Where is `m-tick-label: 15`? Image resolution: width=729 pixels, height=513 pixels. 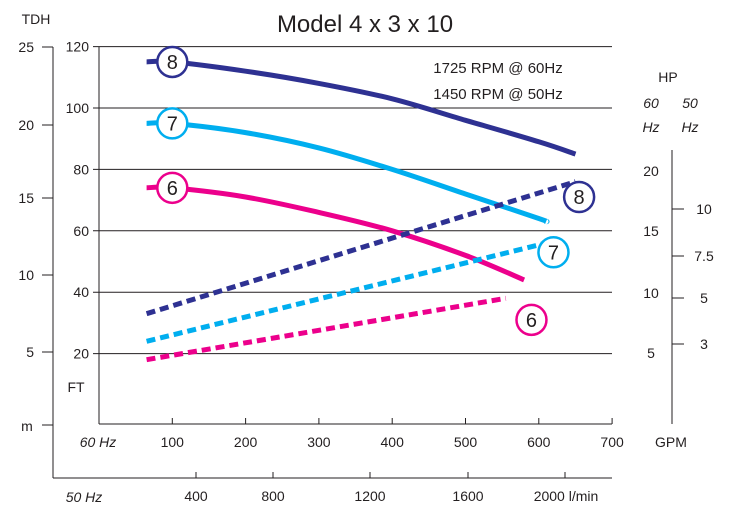
m-tick-label: 15 is located at coordinates (26, 198).